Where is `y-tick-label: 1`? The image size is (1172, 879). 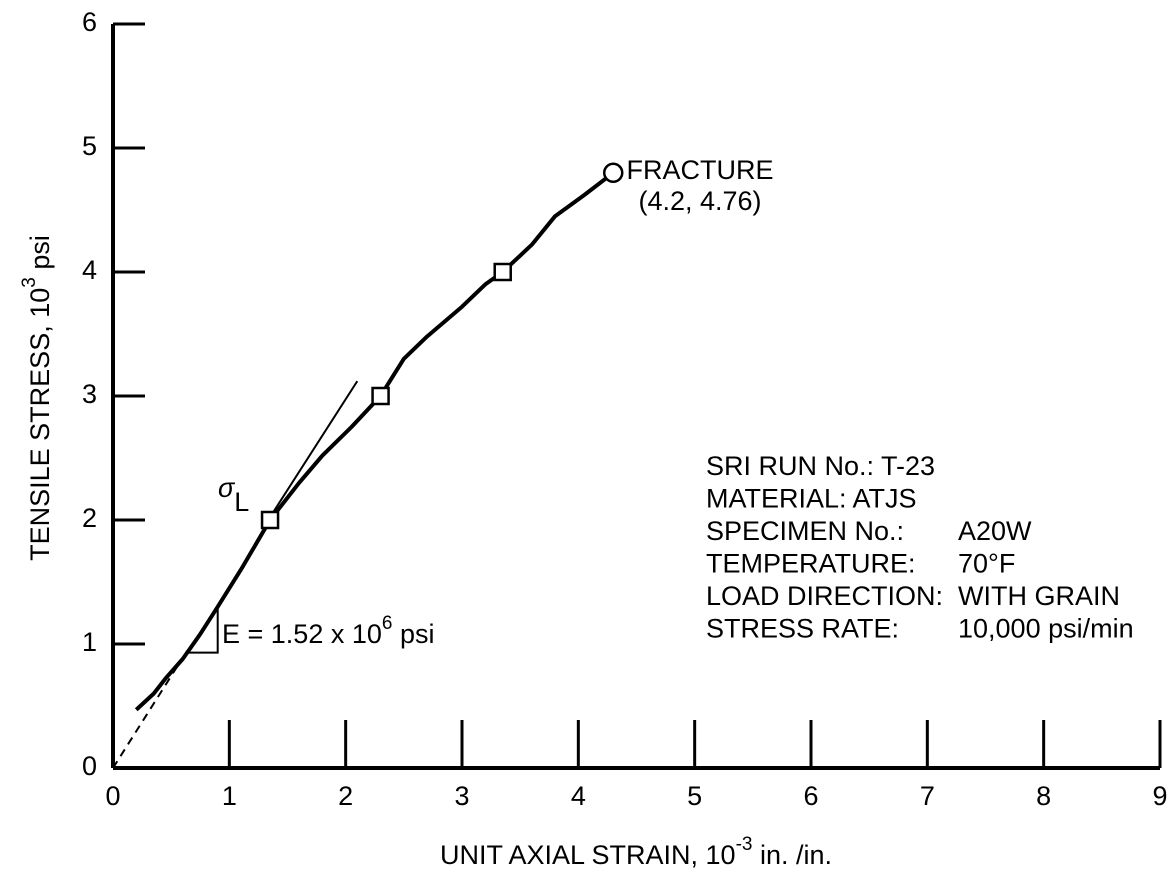
y-tick-label: 1 is located at coordinates (89, 642).